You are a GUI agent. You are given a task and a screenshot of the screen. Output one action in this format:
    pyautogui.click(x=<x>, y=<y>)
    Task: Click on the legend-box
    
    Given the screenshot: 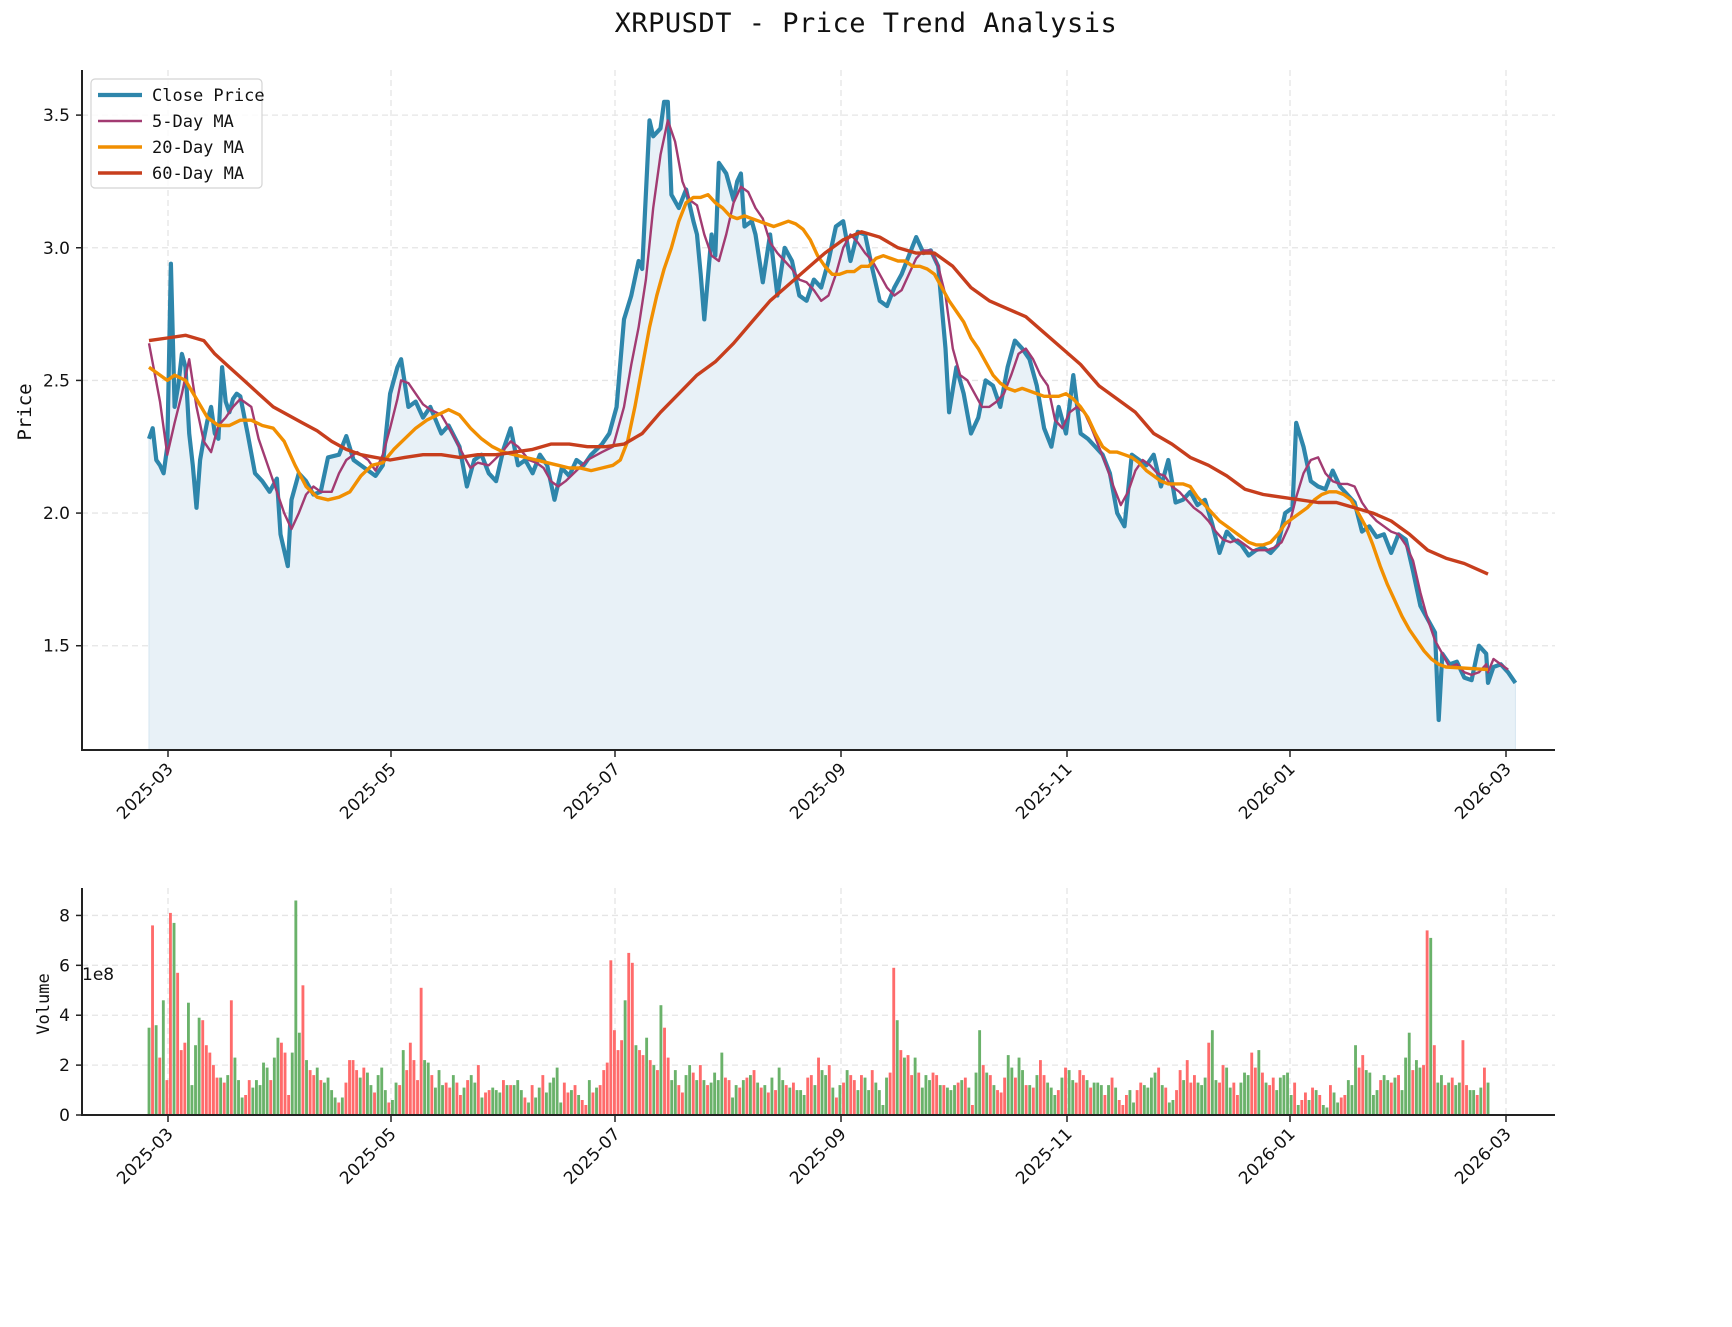 What is the action you would take?
    pyautogui.click(x=176, y=133)
    